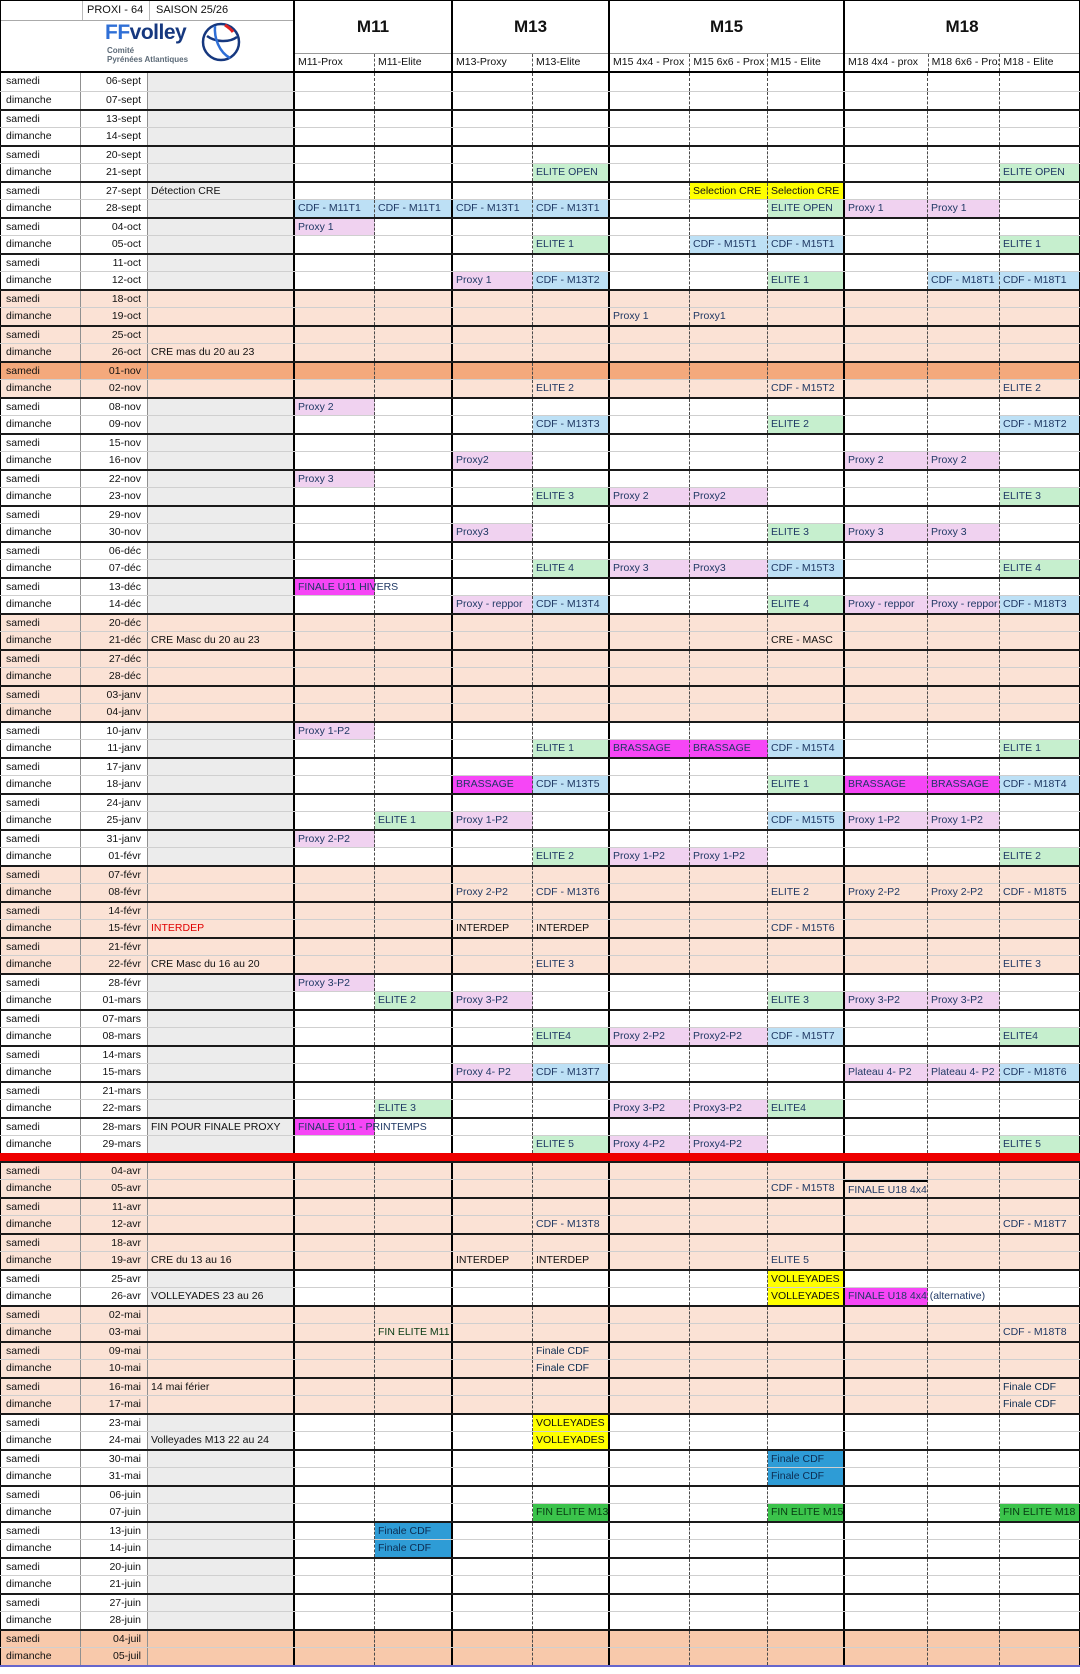  I want to click on date-cell: 20-sept, so click(114, 155).